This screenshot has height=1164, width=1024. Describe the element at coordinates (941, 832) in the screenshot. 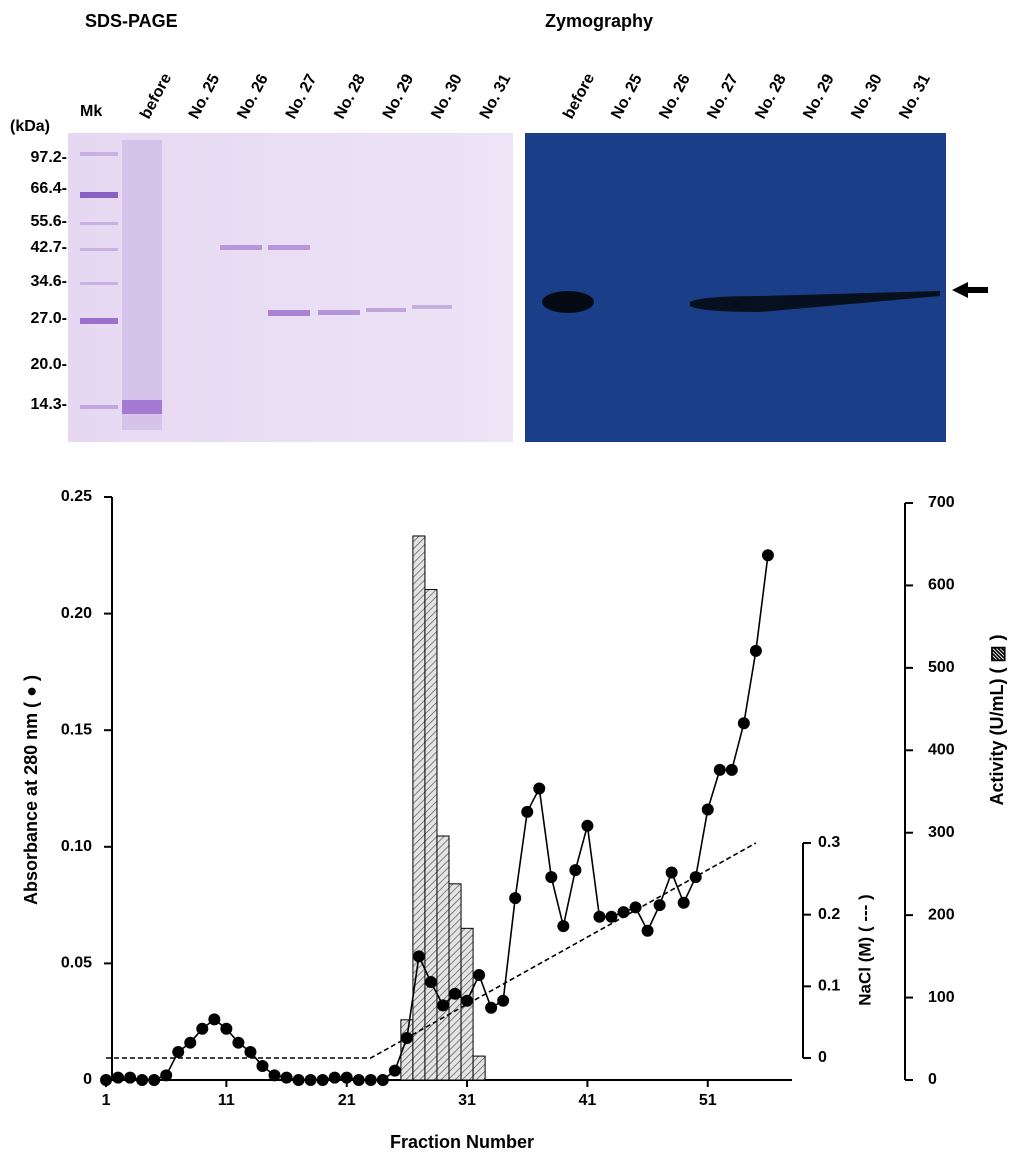

I see `y2-tick-label: 300` at that location.